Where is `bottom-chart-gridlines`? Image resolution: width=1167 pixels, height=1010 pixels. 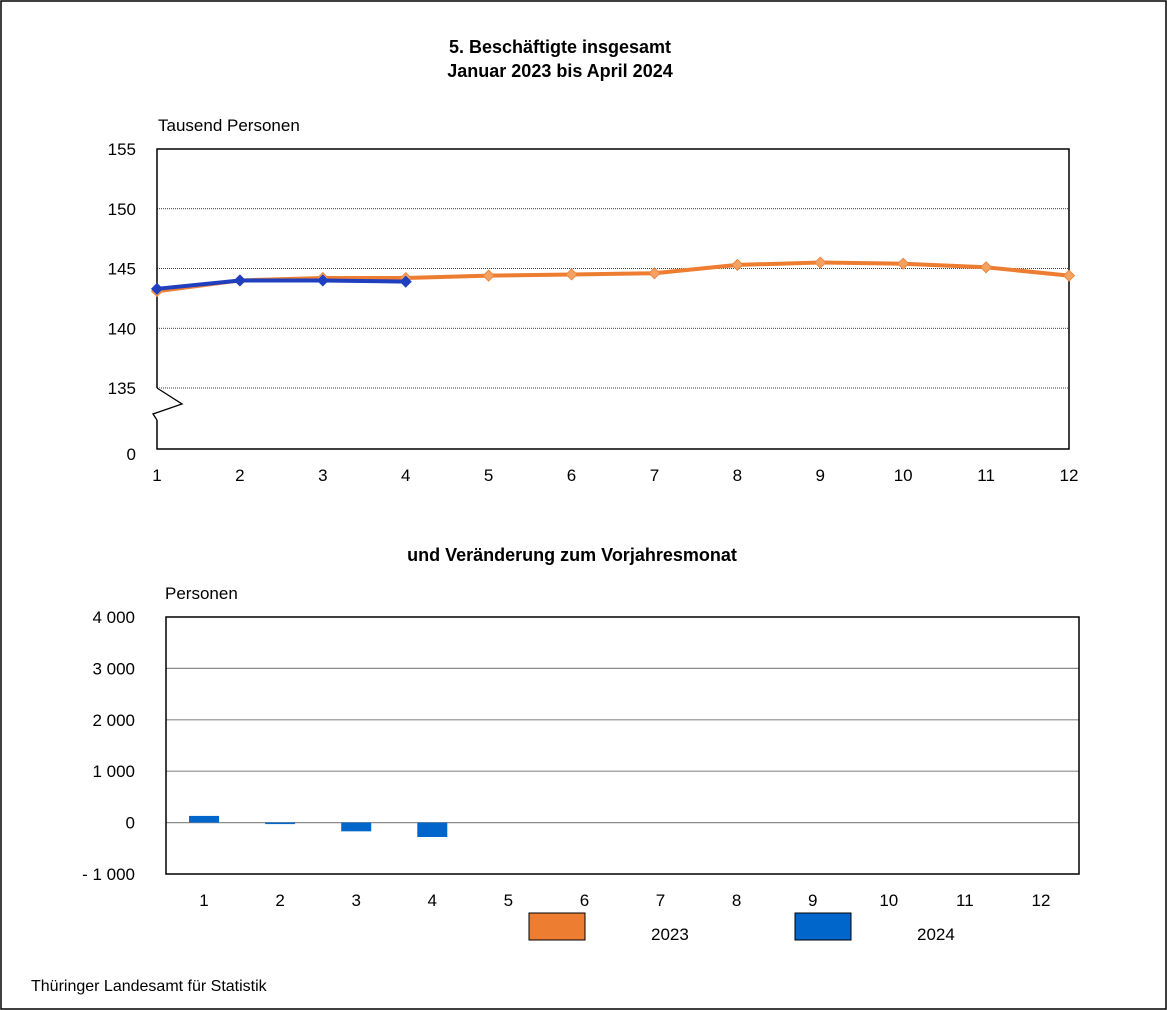 bottom-chart-gridlines is located at coordinates (622, 745).